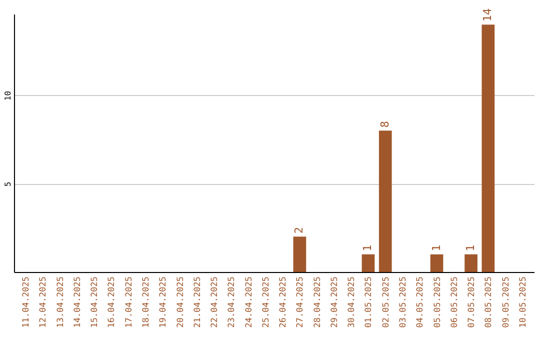  Describe the element at coordinates (43, 302) in the screenshot. I see `x-tick-label: 12.04.2025` at that location.